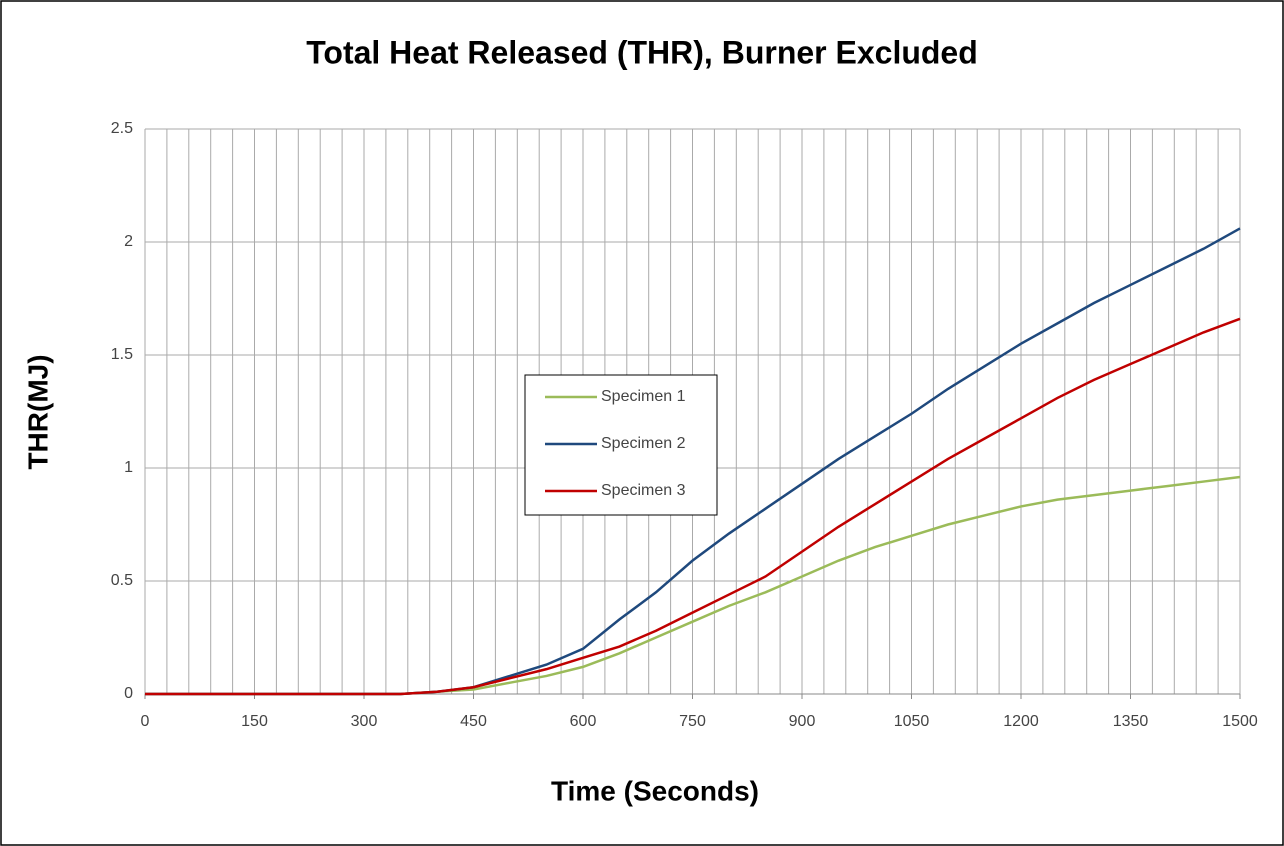 The image size is (1284, 846). Describe the element at coordinates (1131, 721) in the screenshot. I see `x-tick-label: 1350` at that location.